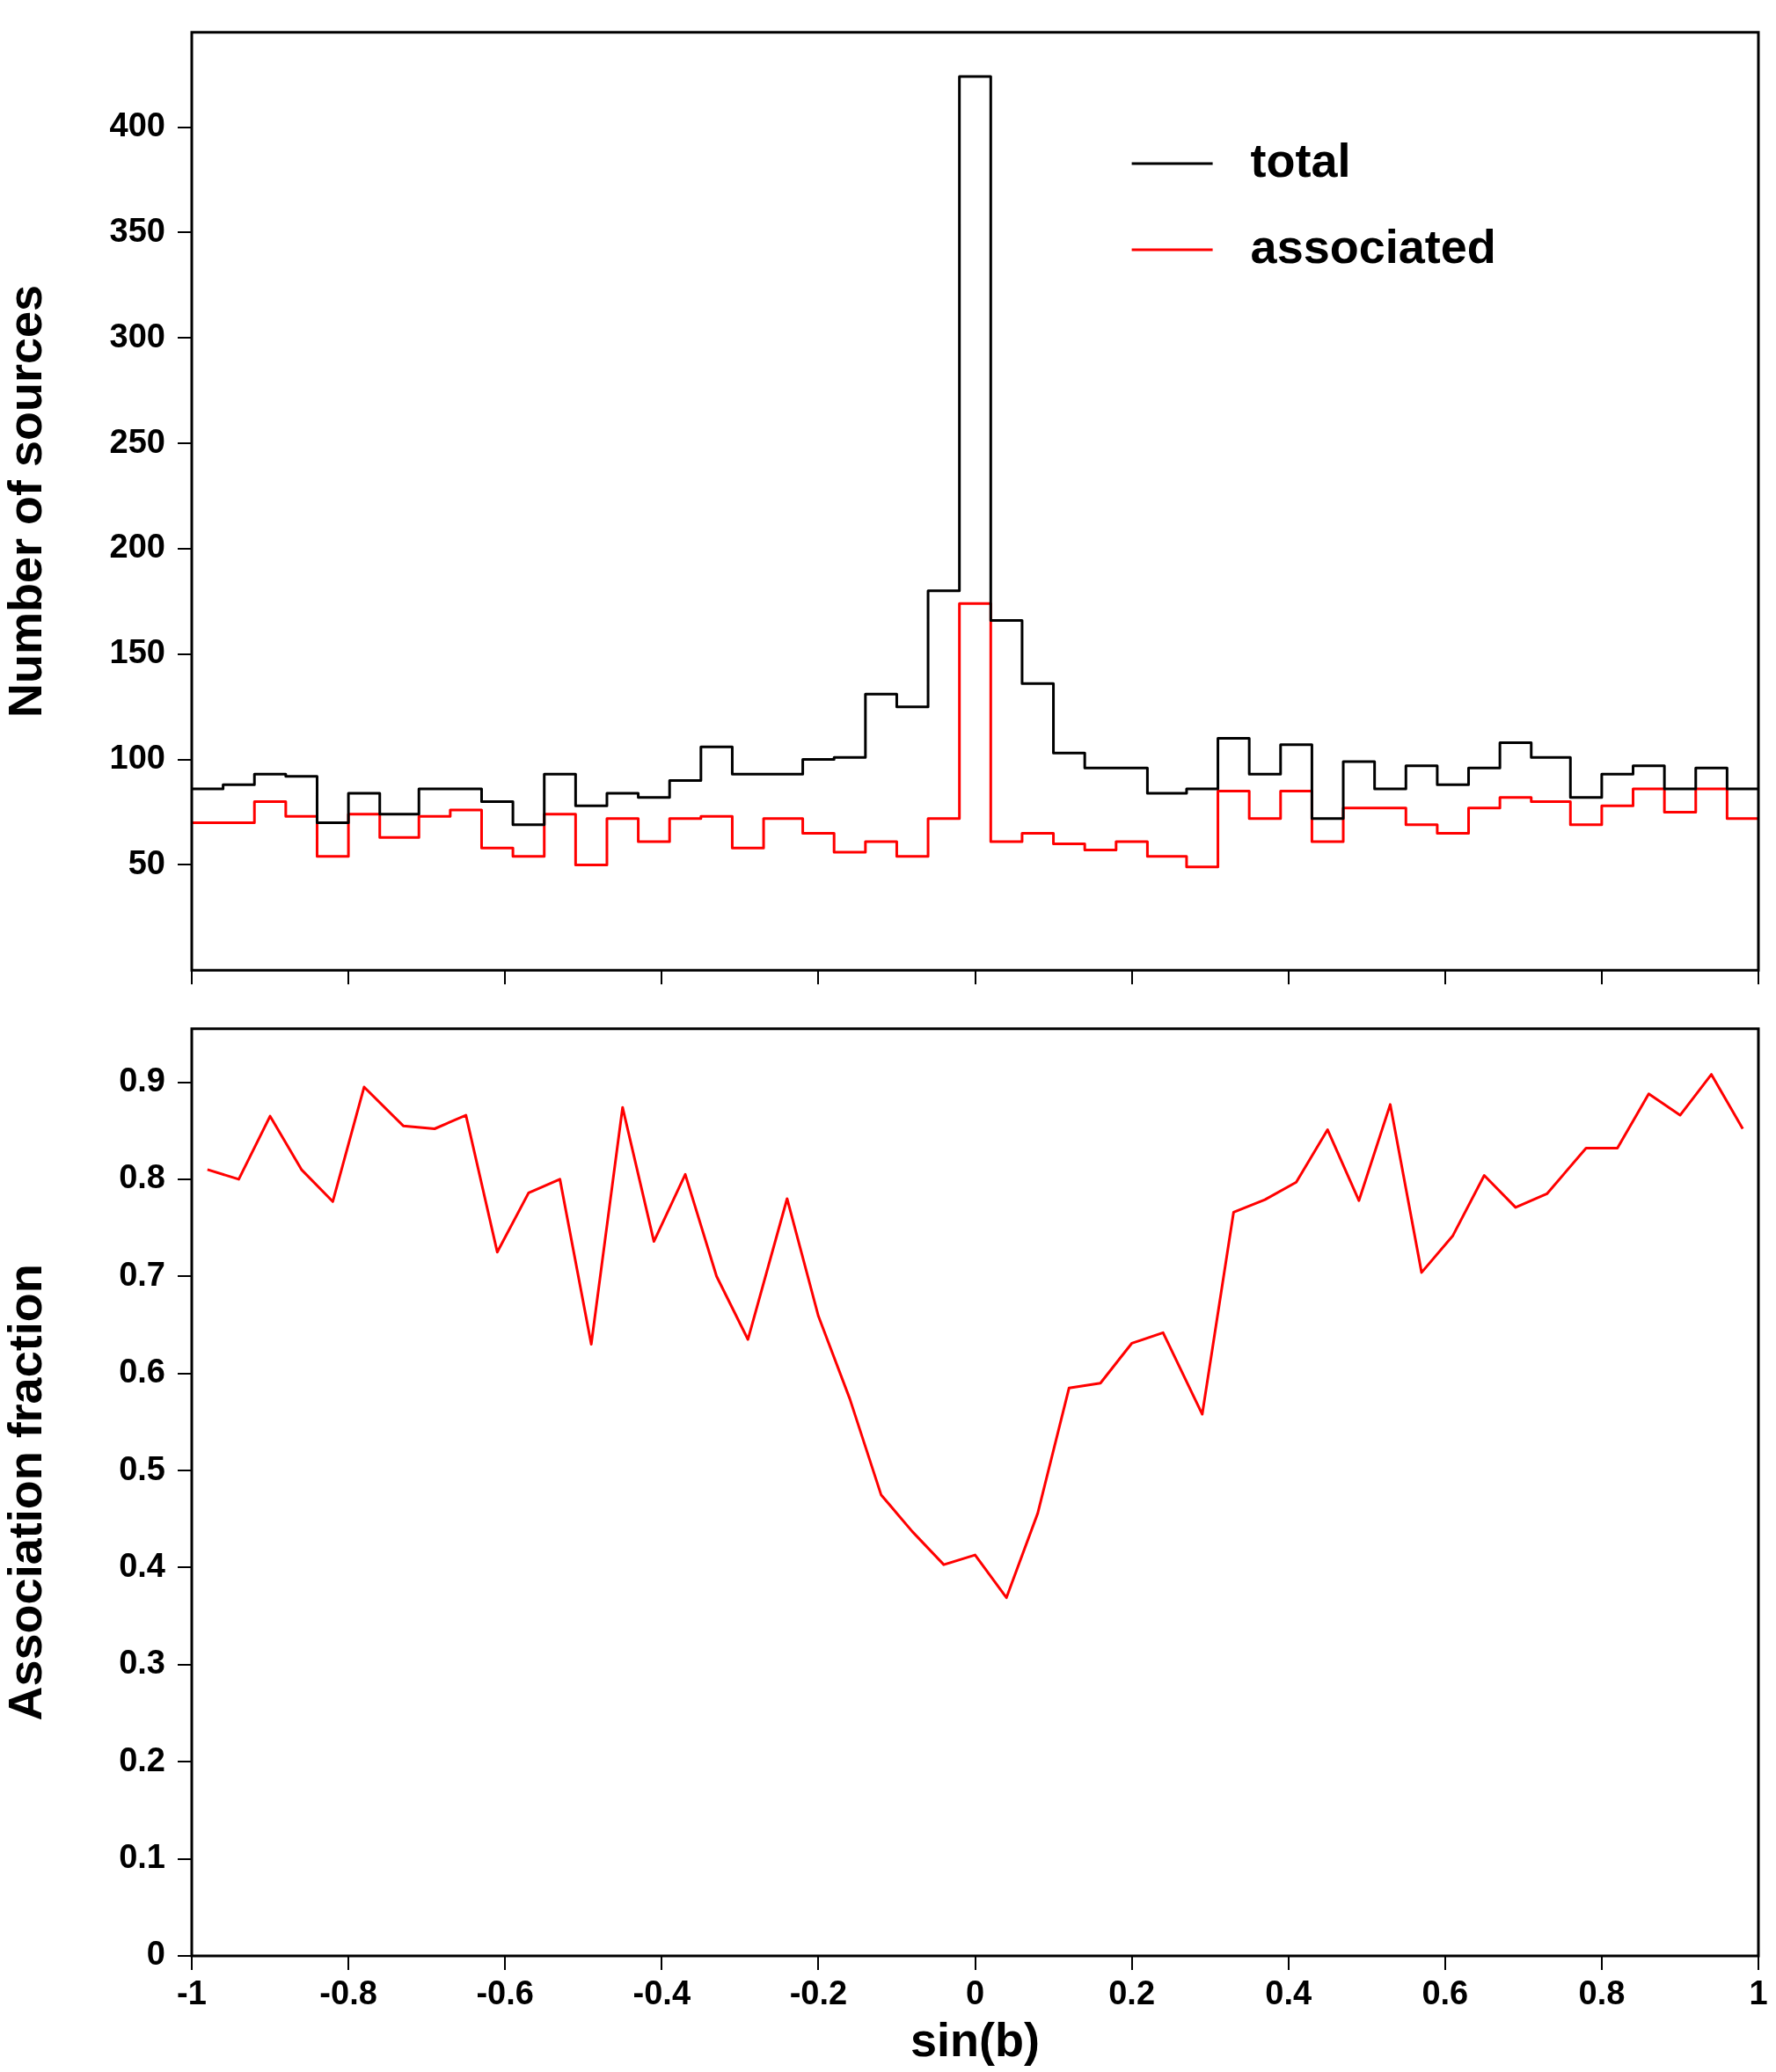 This screenshot has width=1776, height=2072. Describe the element at coordinates (146, 862) in the screenshot. I see `y-tick-label: 50` at that location.